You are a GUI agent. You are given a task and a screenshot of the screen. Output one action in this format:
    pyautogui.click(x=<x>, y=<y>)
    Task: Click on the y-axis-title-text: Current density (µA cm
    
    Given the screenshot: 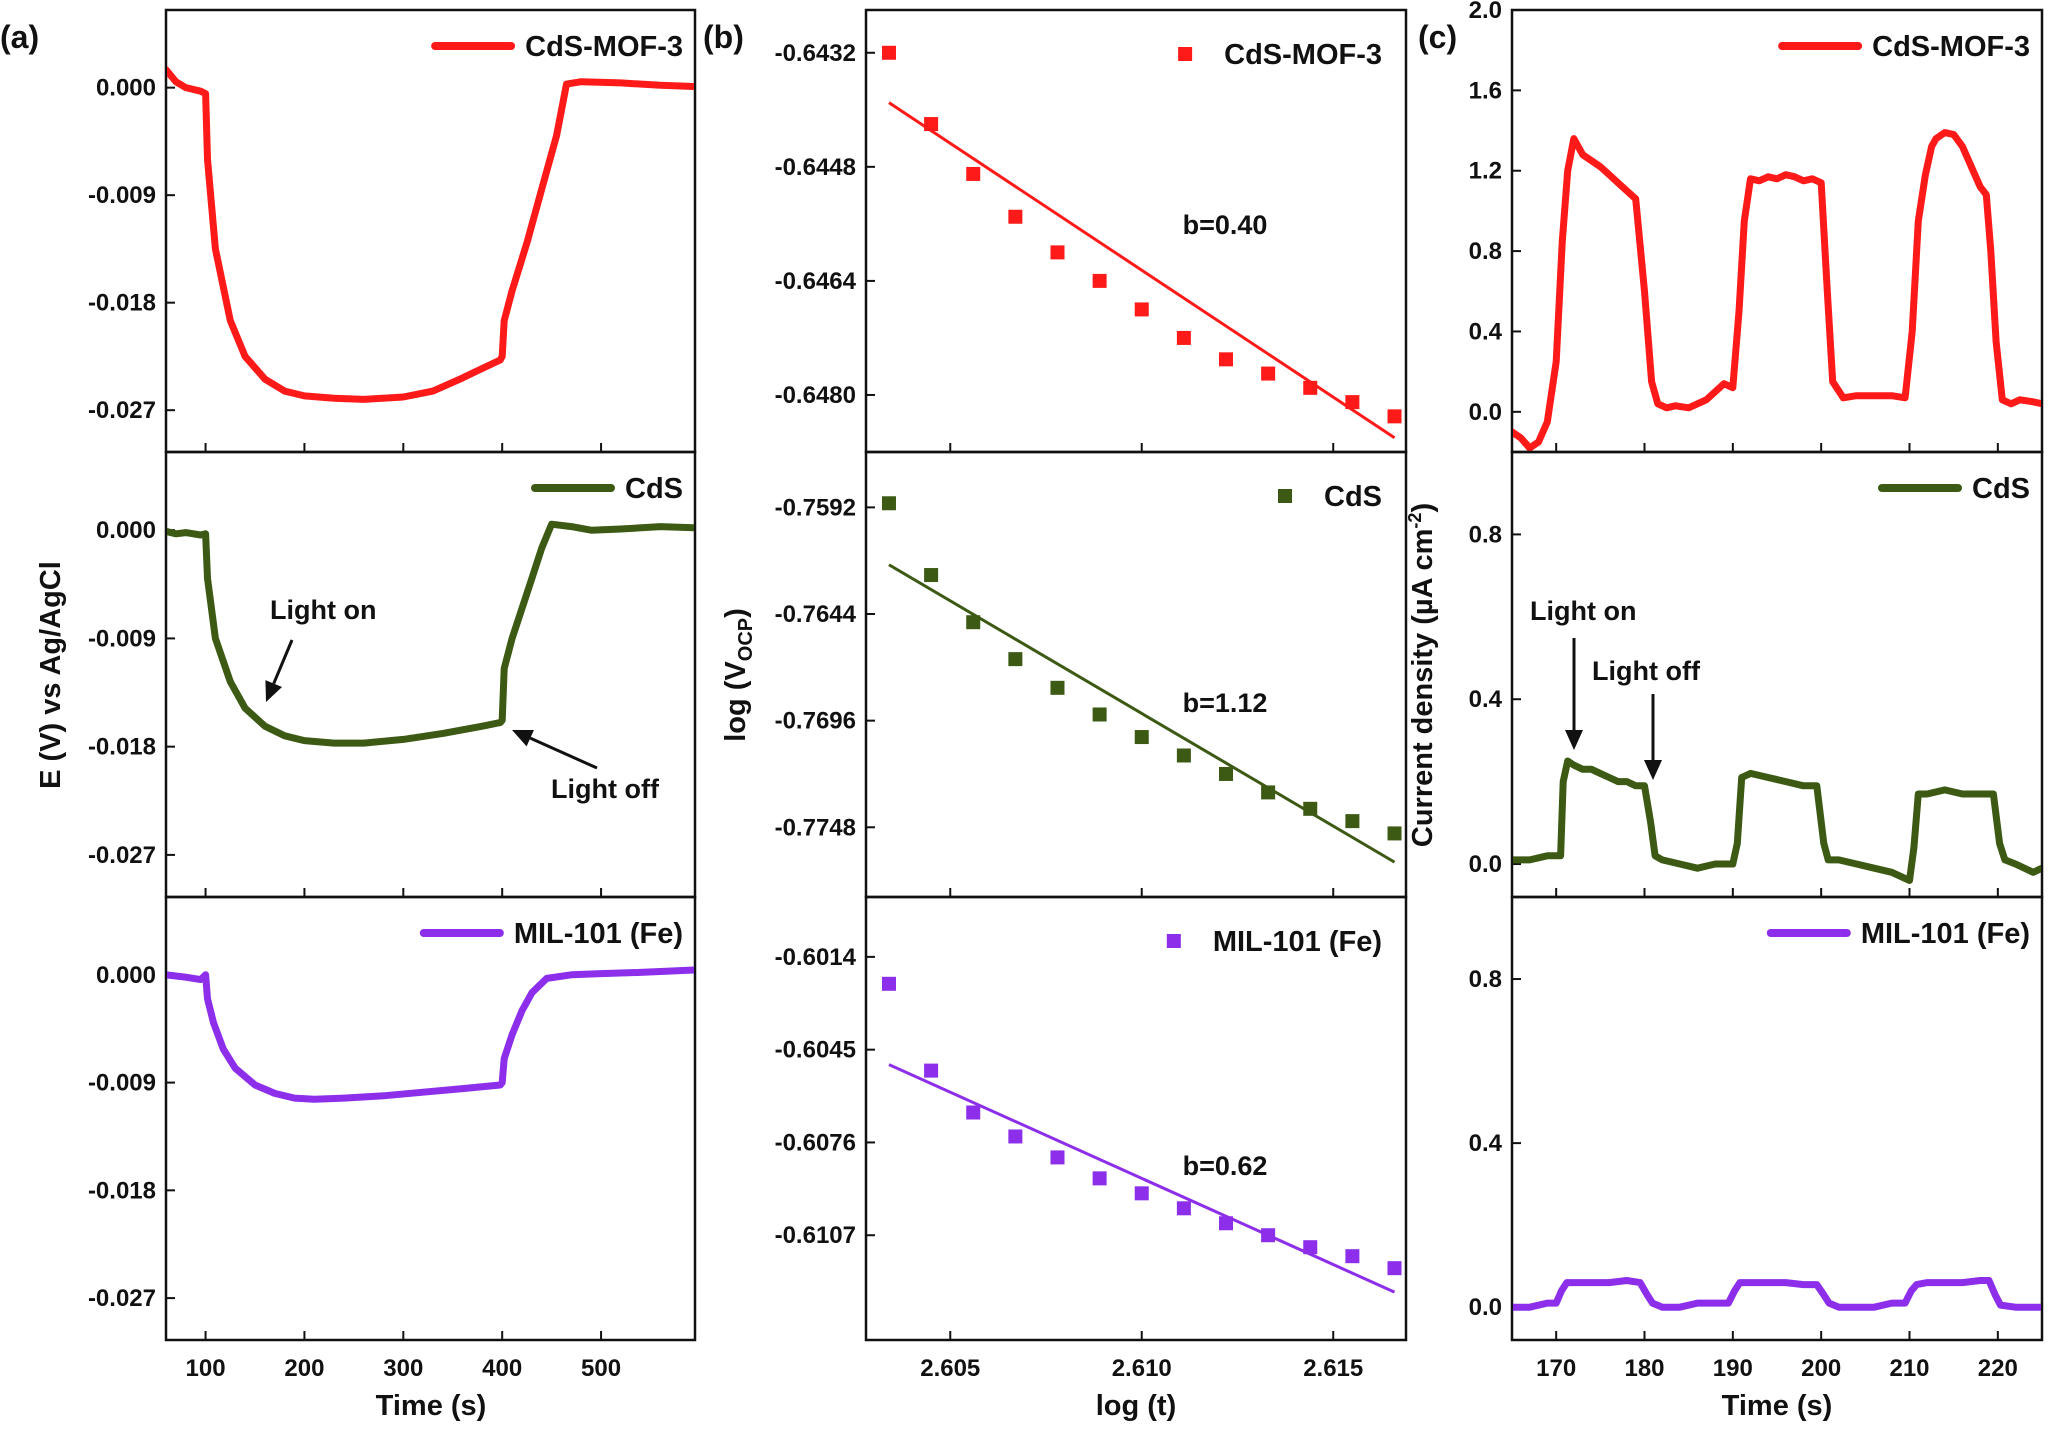 What is the action you would take?
    pyautogui.click(x=1423, y=688)
    